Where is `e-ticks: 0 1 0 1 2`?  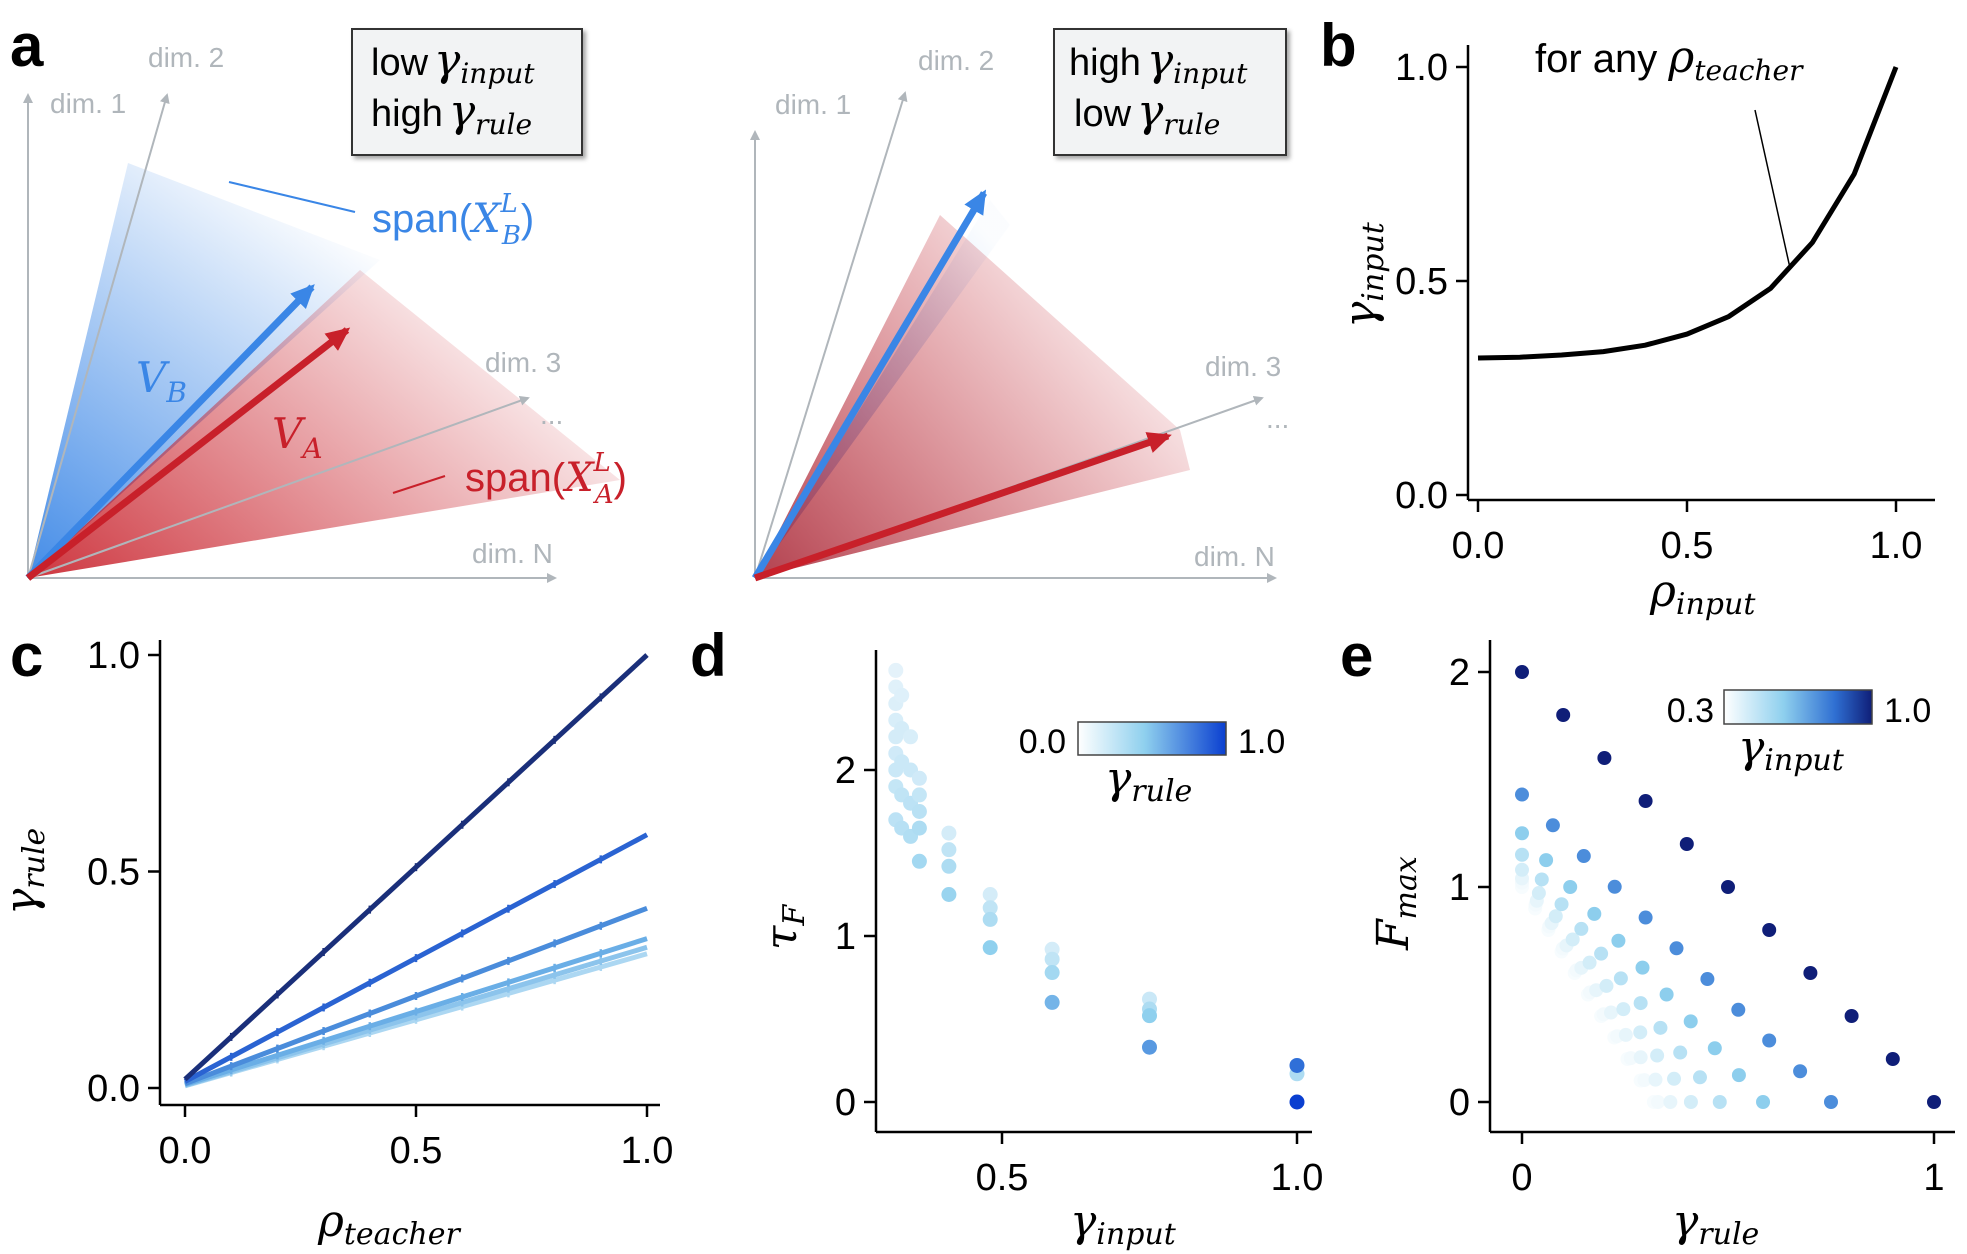
e-ticks: 0 1 0 1 2 is located at coordinates (1697, 925).